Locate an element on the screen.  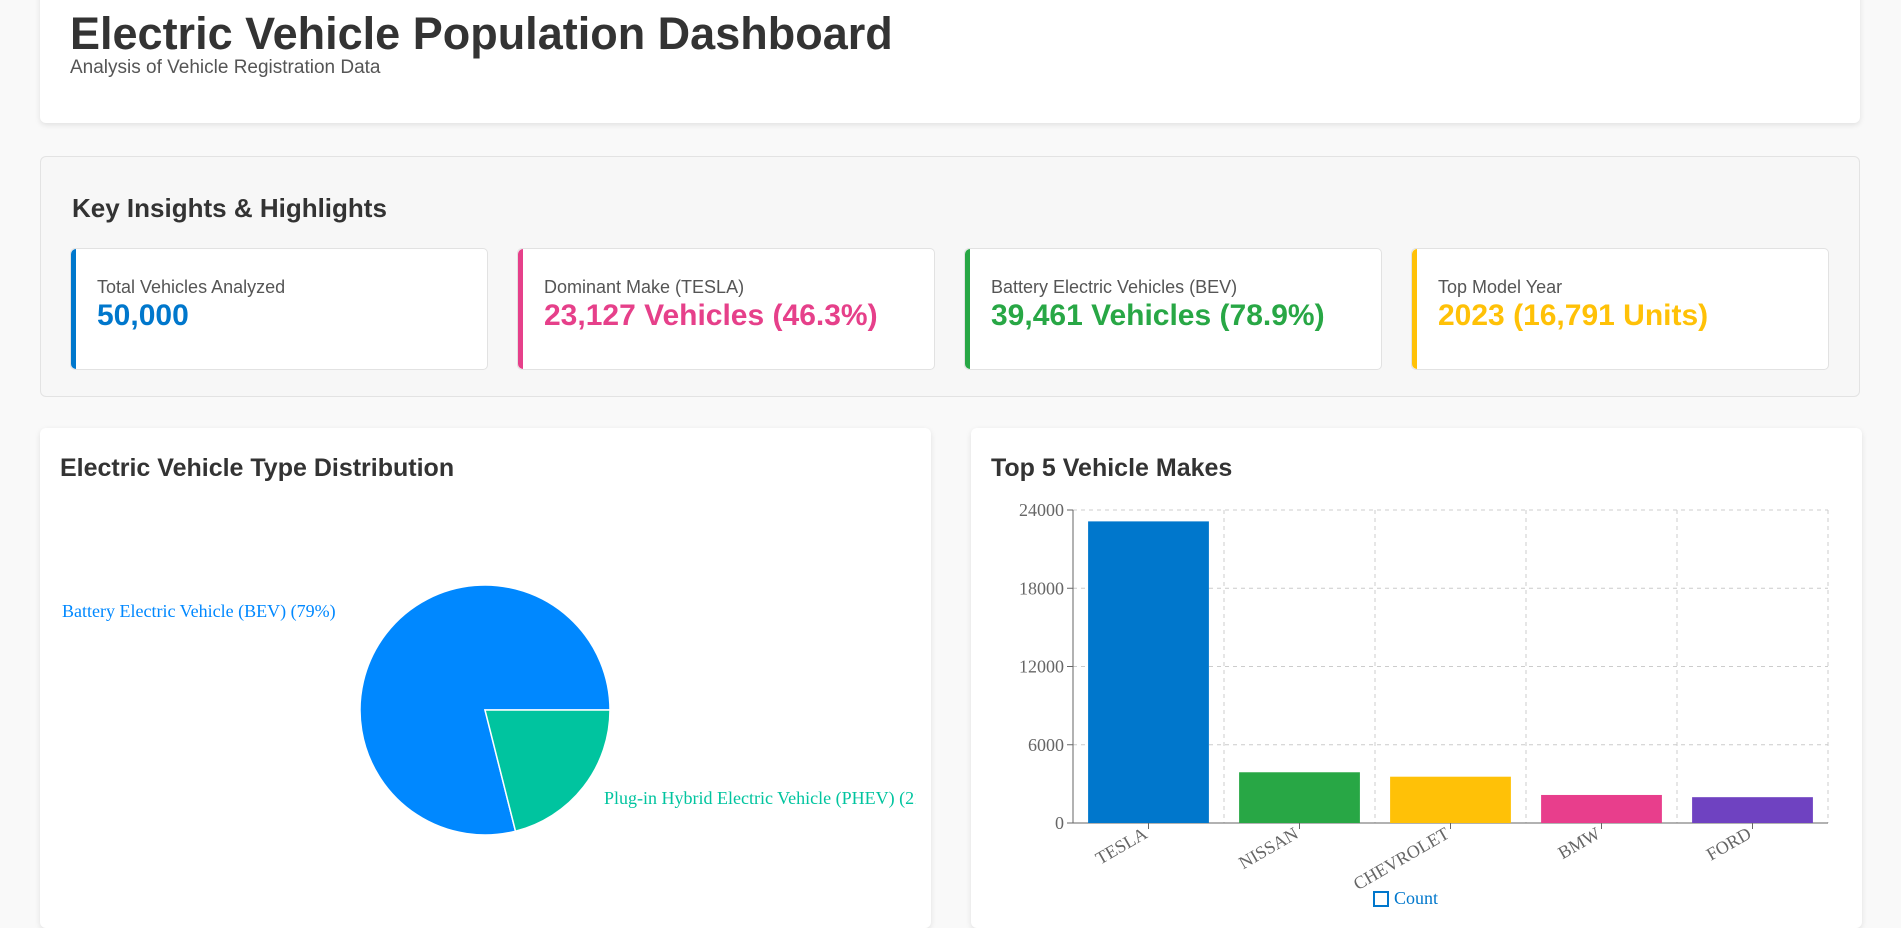
y-tick-label: 24000 is located at coordinates (1041, 510).